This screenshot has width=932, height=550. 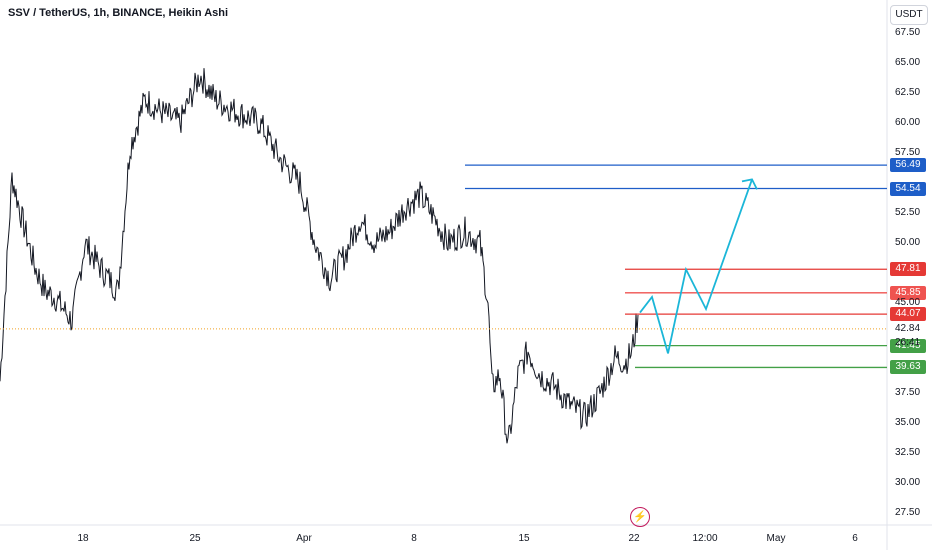 What do you see at coordinates (908, 152) in the screenshot?
I see `y-tick-label: 57.50` at bounding box center [908, 152].